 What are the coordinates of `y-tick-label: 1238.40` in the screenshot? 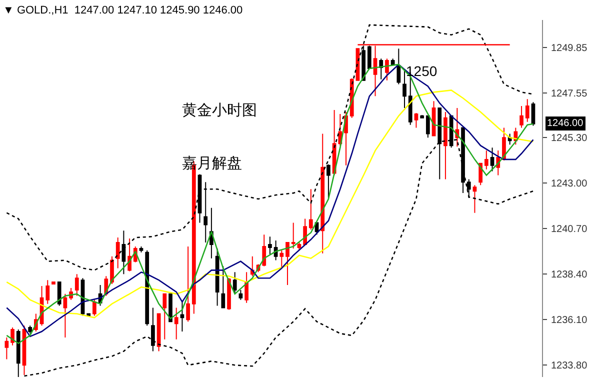 It's located at (569, 275).